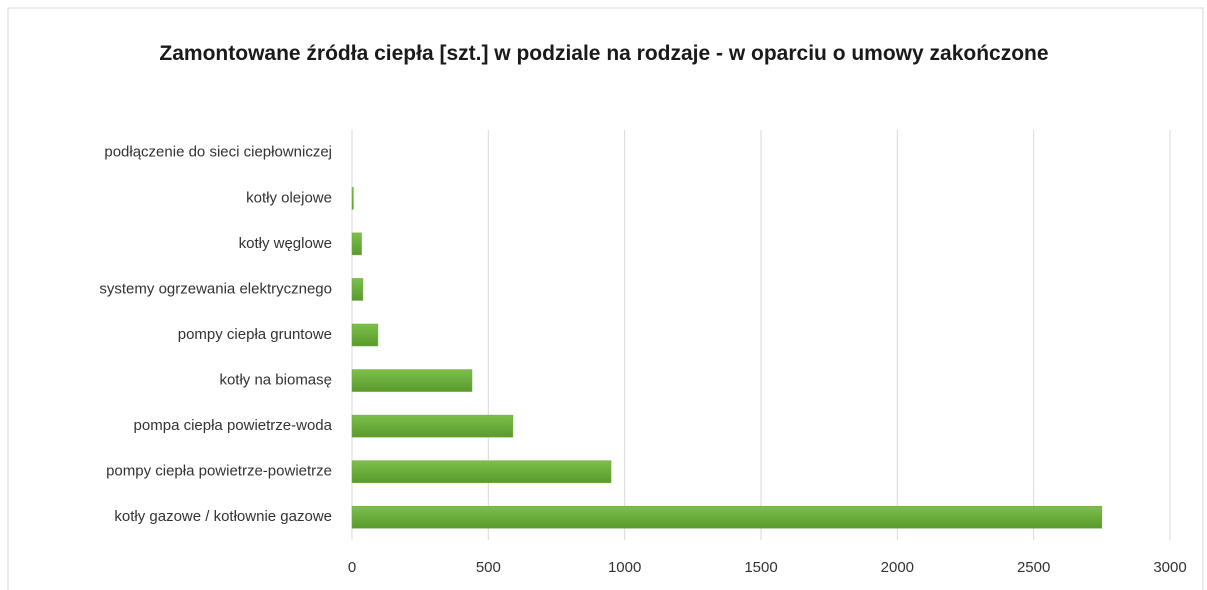 This screenshot has height=590, width=1207. What do you see at coordinates (289, 197) in the screenshot?
I see `y-tick-label: kotły olejowe` at bounding box center [289, 197].